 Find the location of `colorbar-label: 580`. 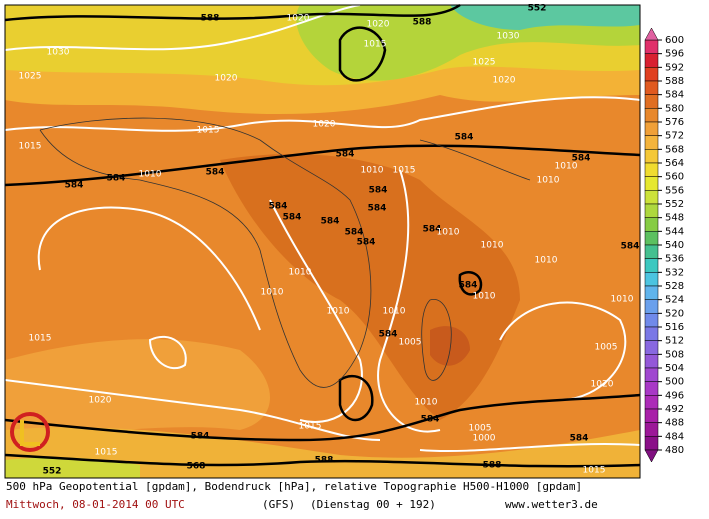

colorbar-label: 580 is located at coordinates (674, 108).